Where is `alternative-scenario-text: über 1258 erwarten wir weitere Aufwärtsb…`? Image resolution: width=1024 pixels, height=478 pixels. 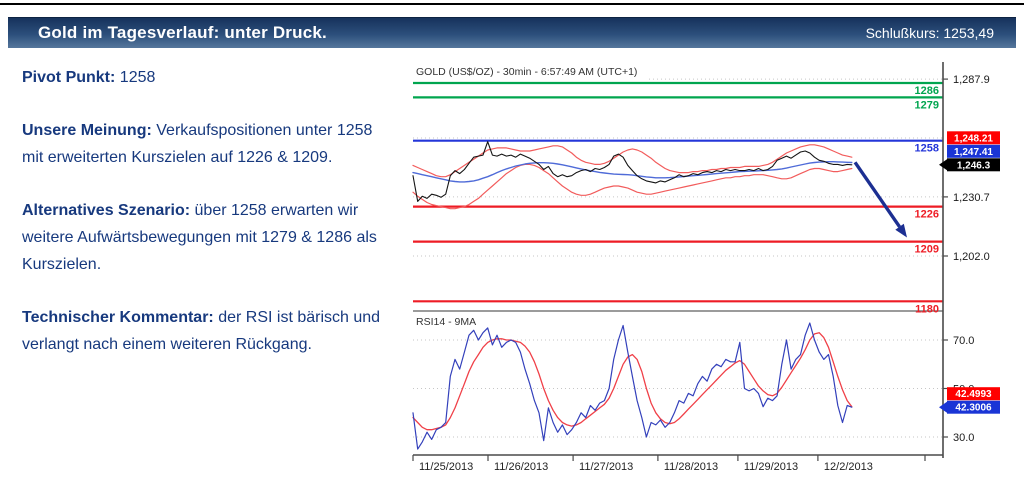
alternative-scenario-text: über 1258 erwarten wir weitere Aufwärtsb… is located at coordinates (199, 237).